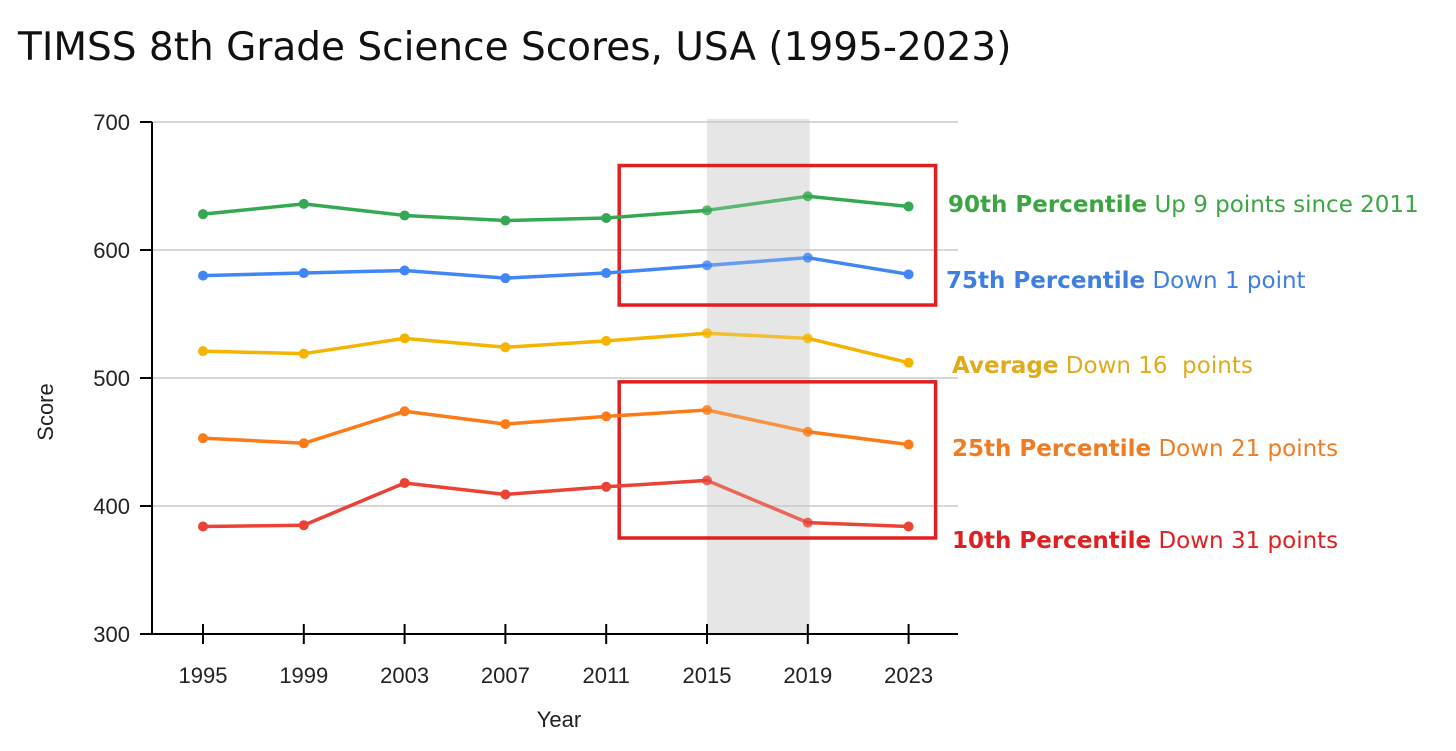 This screenshot has height=751, width=1456. Describe the element at coordinates (111, 250) in the screenshot. I see `y-tick-label: 600` at that location.